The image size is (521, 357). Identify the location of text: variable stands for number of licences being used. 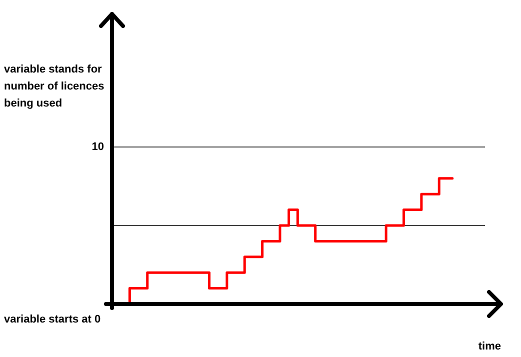
(54, 87).